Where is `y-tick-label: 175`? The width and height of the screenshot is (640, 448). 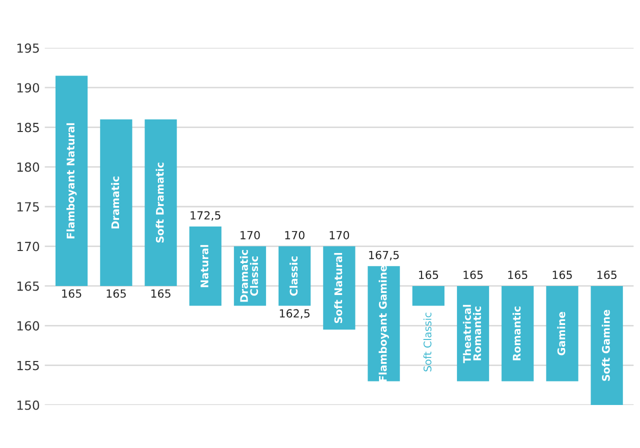
y-tick-label: 175 is located at coordinates (28, 207).